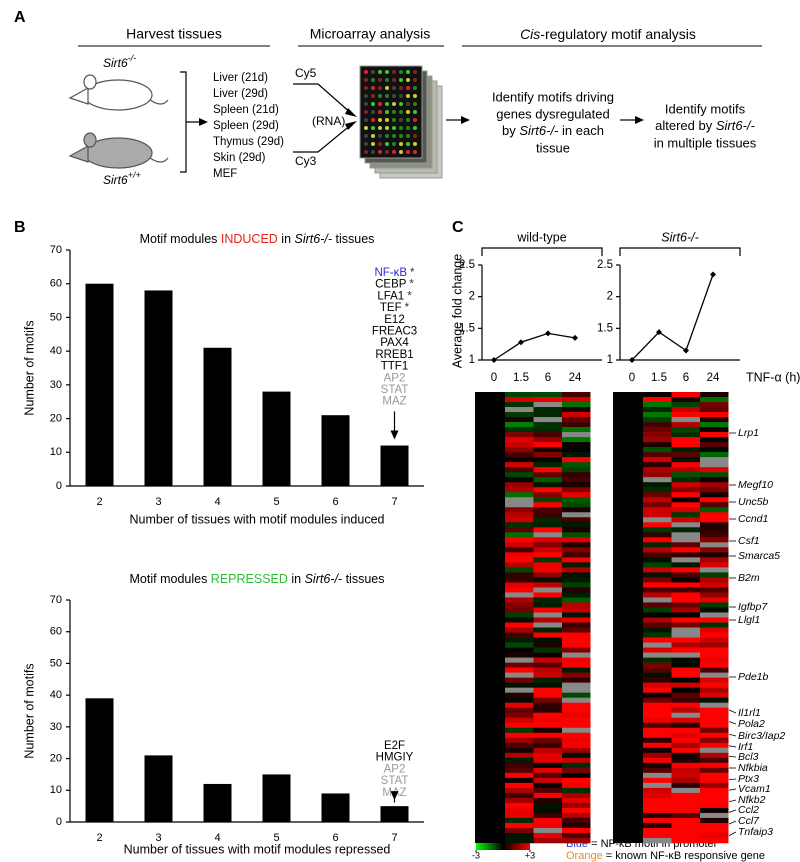 The image size is (800, 862). I want to click on gene-label: Vcam1, so click(754, 789).